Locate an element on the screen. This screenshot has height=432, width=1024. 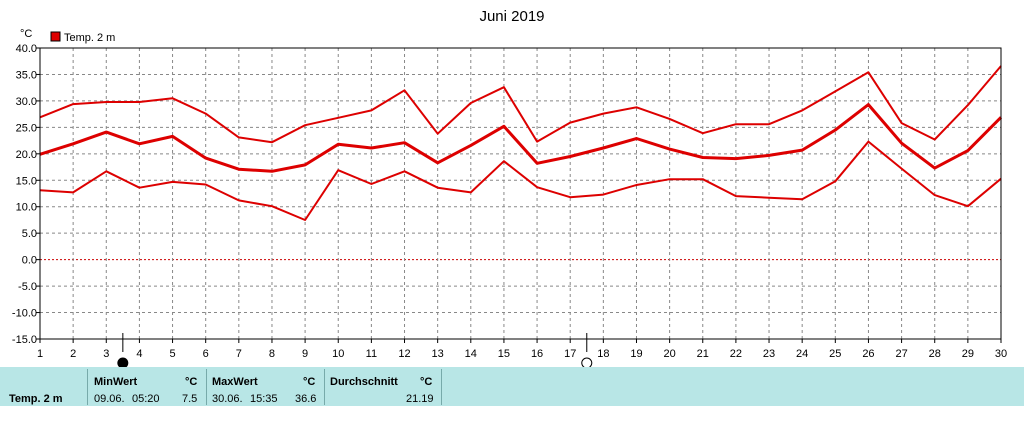
x-tick-label: 16 is located at coordinates (537, 354).